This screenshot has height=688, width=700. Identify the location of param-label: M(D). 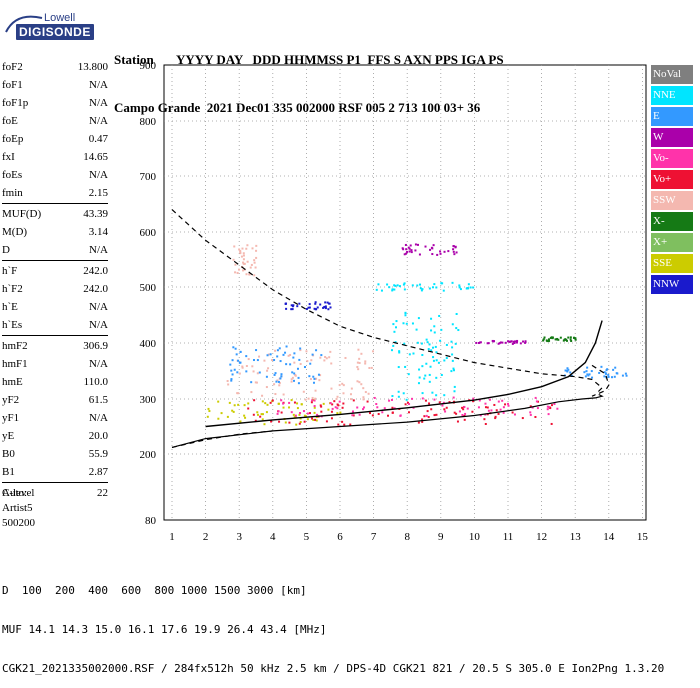
(15, 232).